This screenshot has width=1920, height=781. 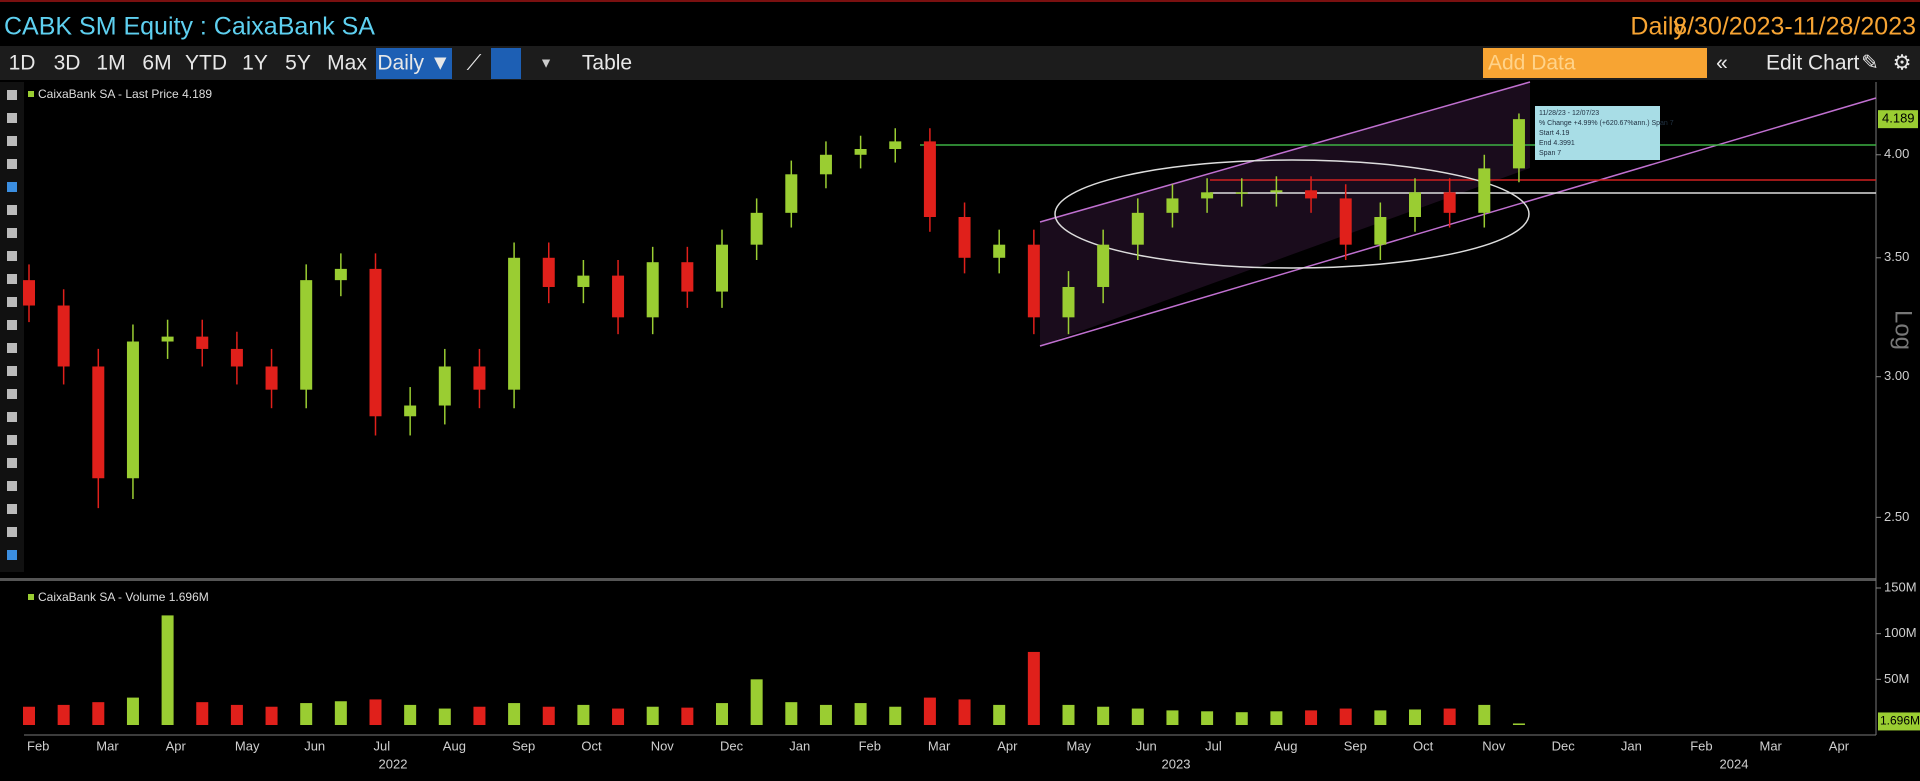 What do you see at coordinates (107, 745) in the screenshot?
I see `x-tick-label: Mar` at bounding box center [107, 745].